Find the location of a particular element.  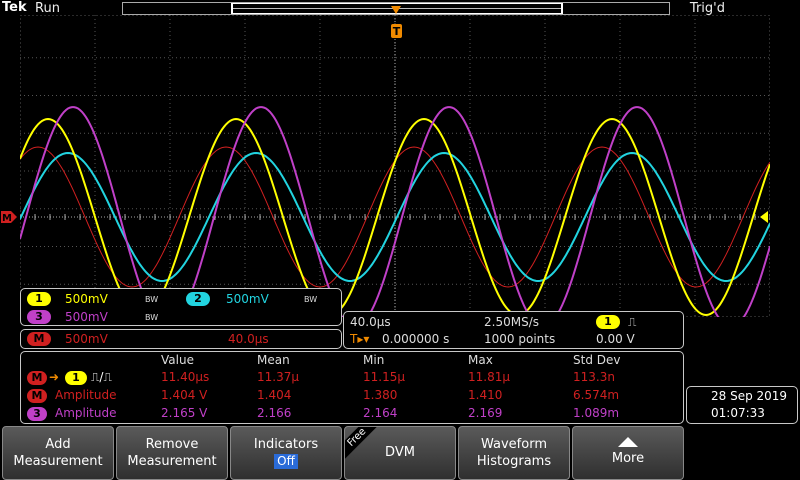

svg-text: M is located at coordinates (7, 218).